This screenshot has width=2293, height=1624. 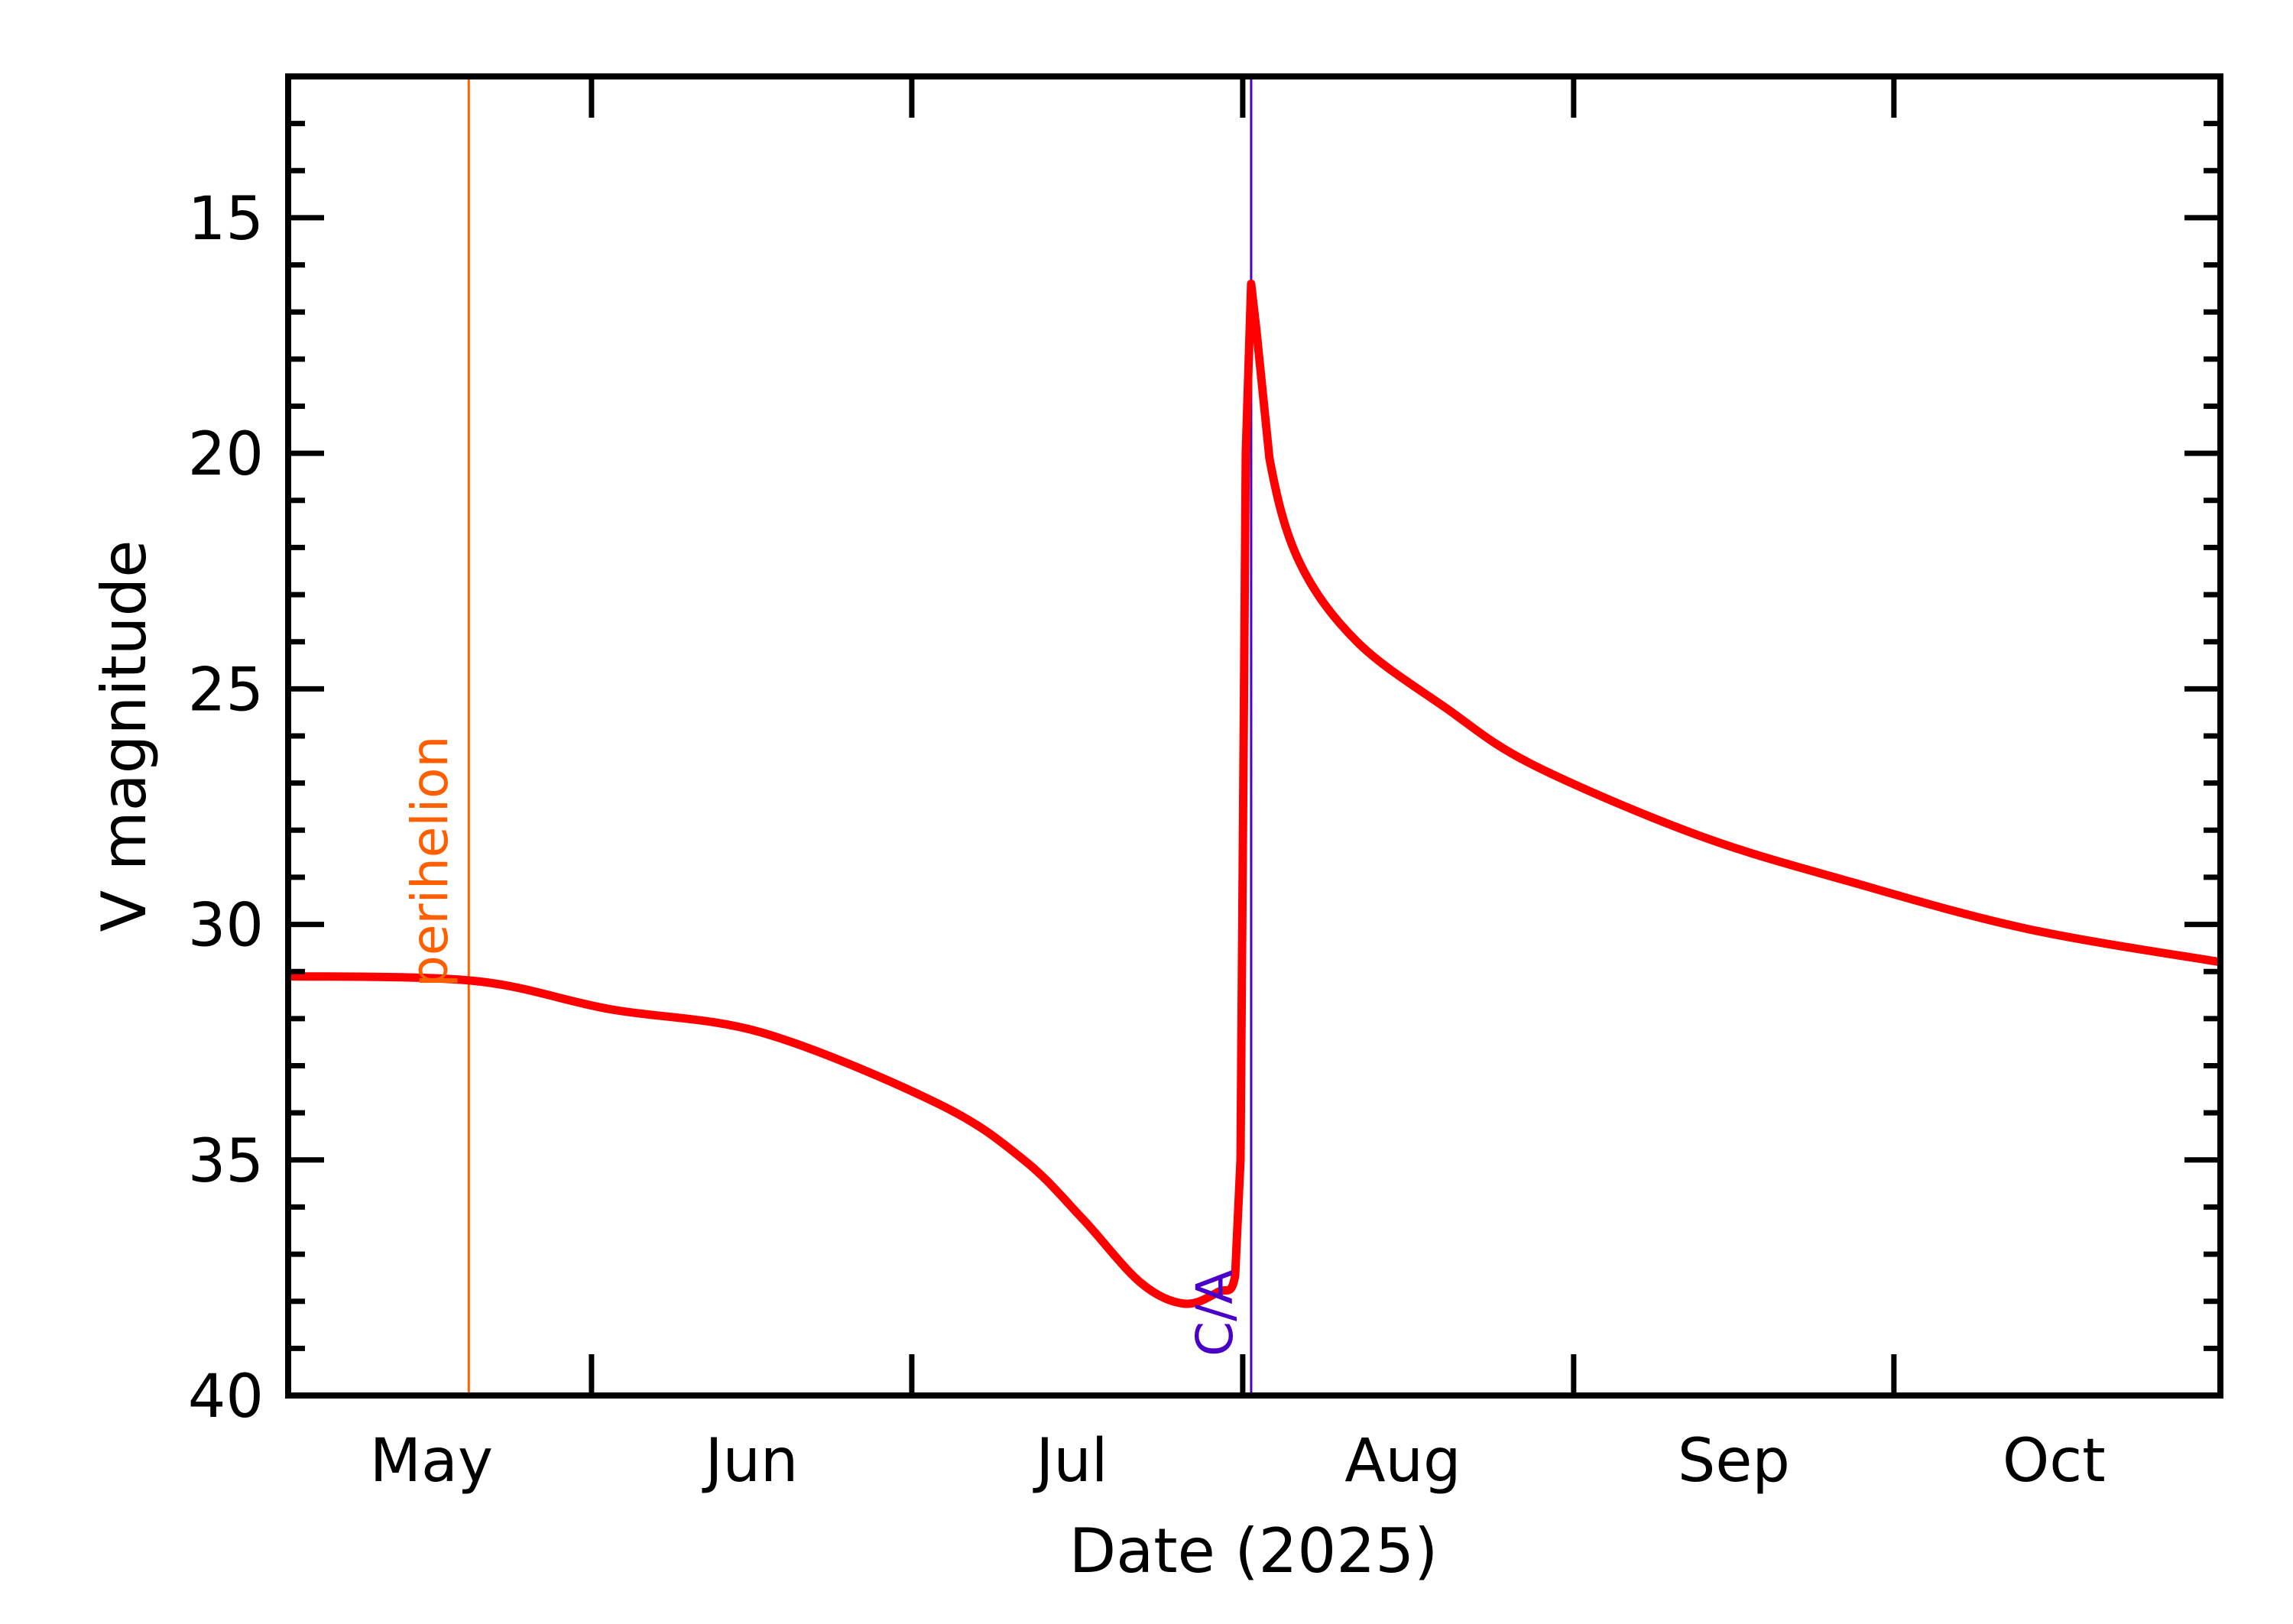 What do you see at coordinates (430, 861) in the screenshot?
I see `perihelion-label: perihelion` at bounding box center [430, 861].